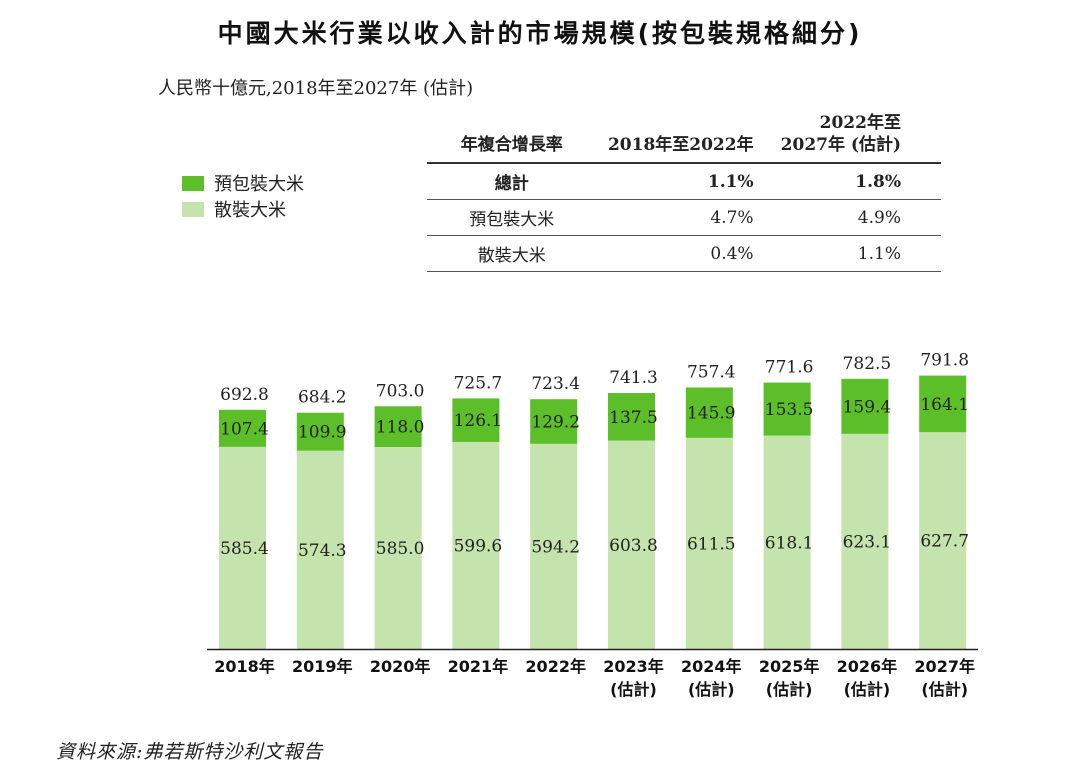  I want to click on data-label-total: 757.4, so click(711, 372).